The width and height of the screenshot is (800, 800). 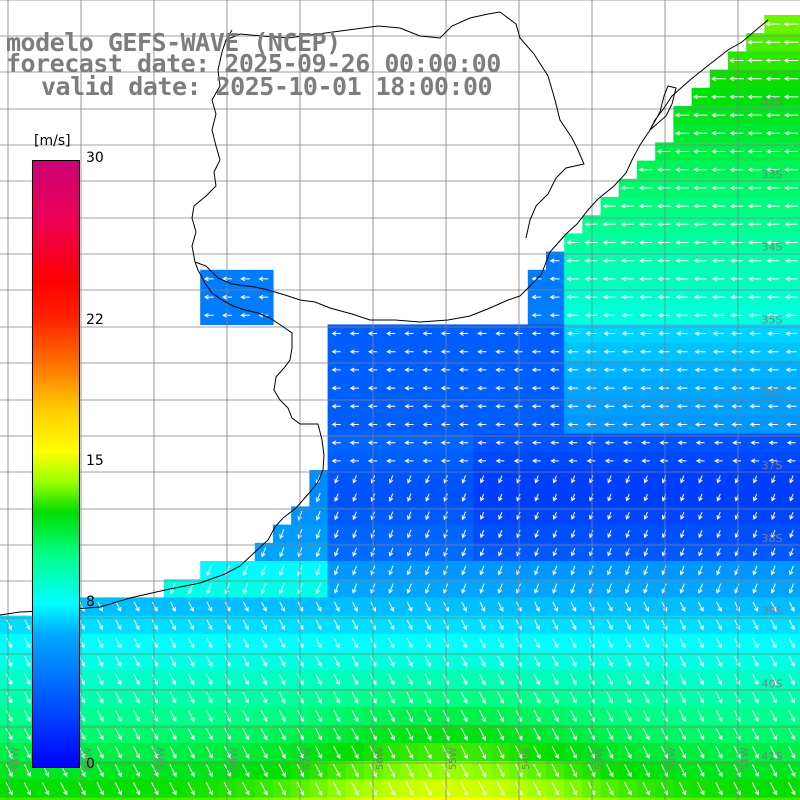 What do you see at coordinates (161, 758) in the screenshot?
I see `longitude-label: 59W` at bounding box center [161, 758].